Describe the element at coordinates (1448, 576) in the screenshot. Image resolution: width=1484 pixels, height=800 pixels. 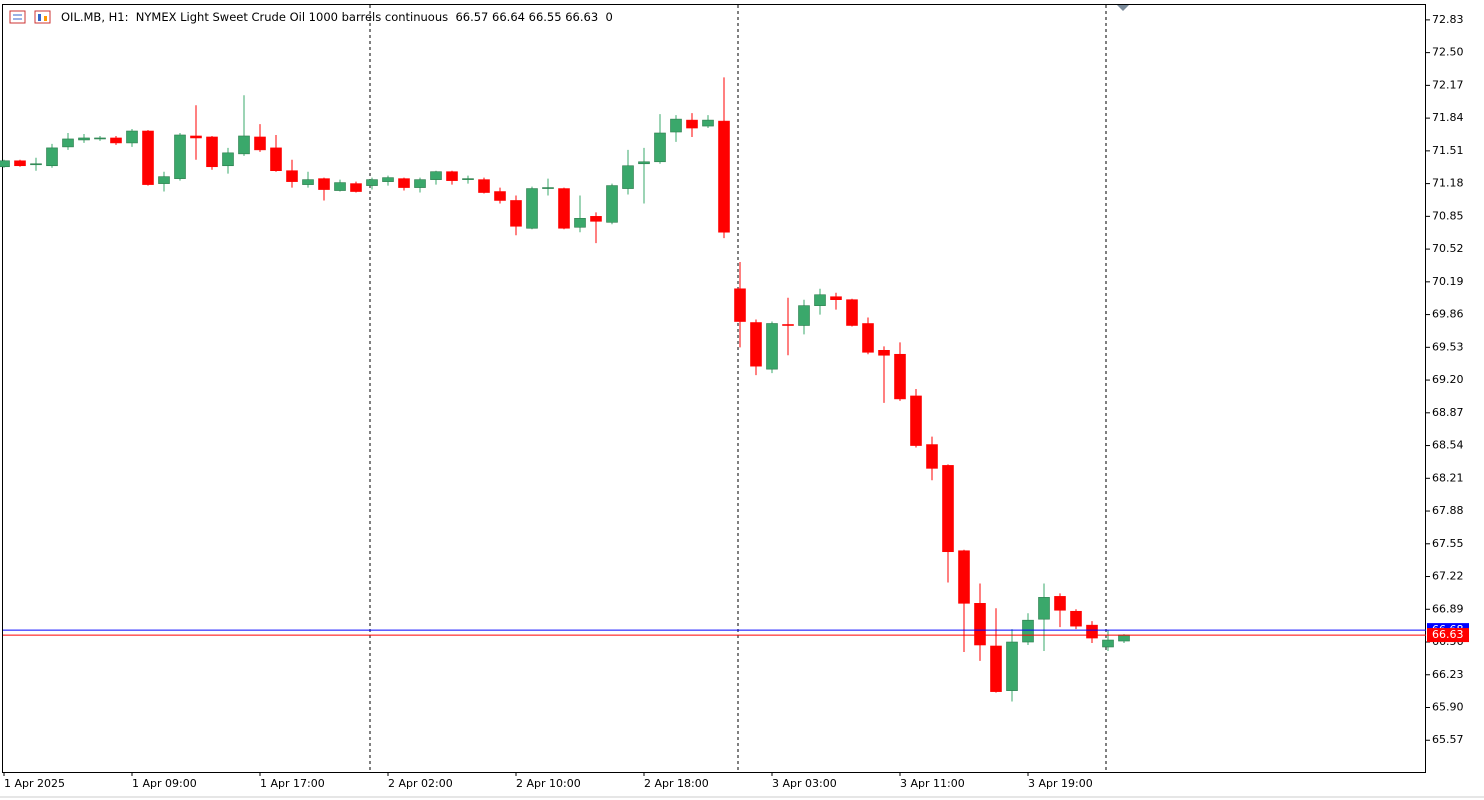
I see `y-tick-label: 67.22` at that location.